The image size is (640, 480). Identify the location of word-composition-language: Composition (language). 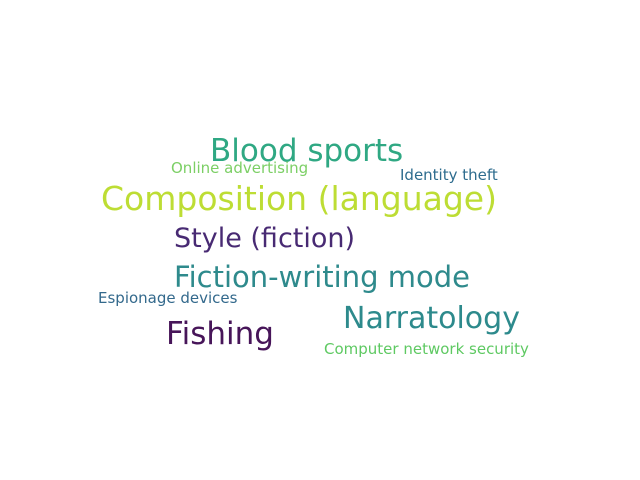
(299, 198).